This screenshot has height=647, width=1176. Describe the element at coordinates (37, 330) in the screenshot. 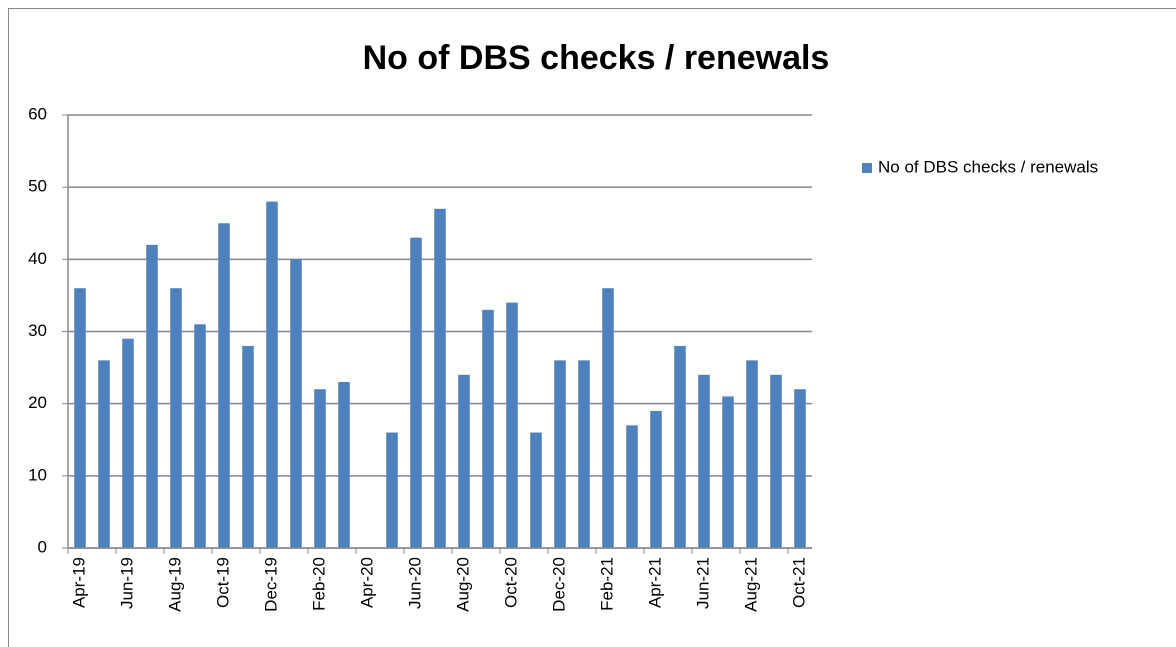

I see `y-tick-label: 30` at that location.